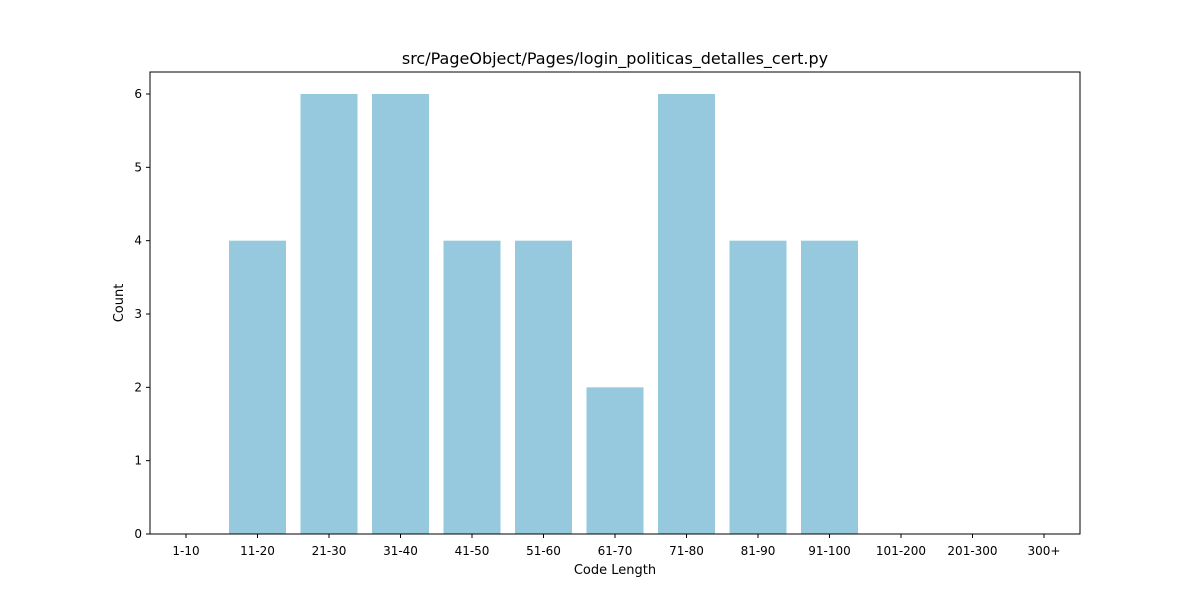 The height and width of the screenshot is (600, 1200). I want to click on y-tick-label: 4, so click(138, 241).